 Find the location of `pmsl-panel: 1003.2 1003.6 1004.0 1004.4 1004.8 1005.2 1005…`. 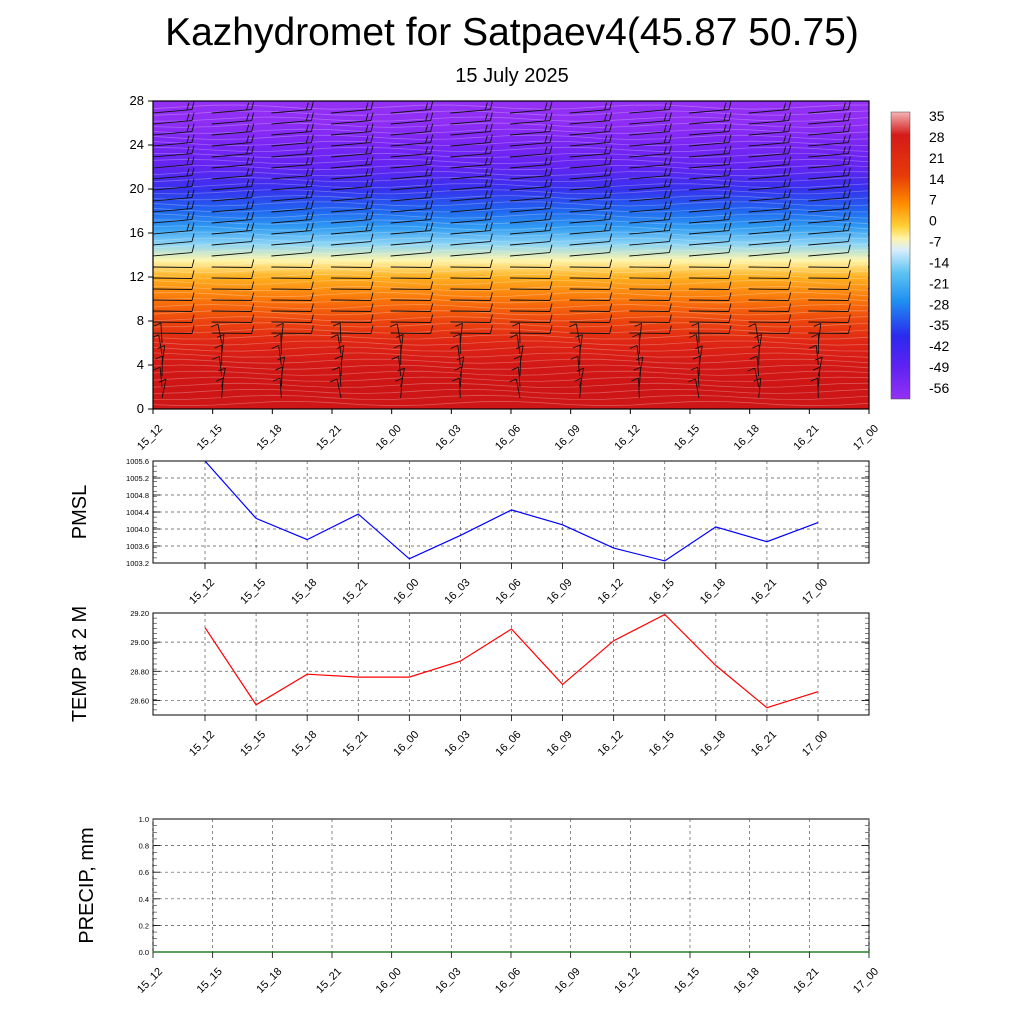

pmsl-panel: 1003.2 1003.6 1004.0 1004.4 1004.8 1005.2 1005… is located at coordinates (469, 532).